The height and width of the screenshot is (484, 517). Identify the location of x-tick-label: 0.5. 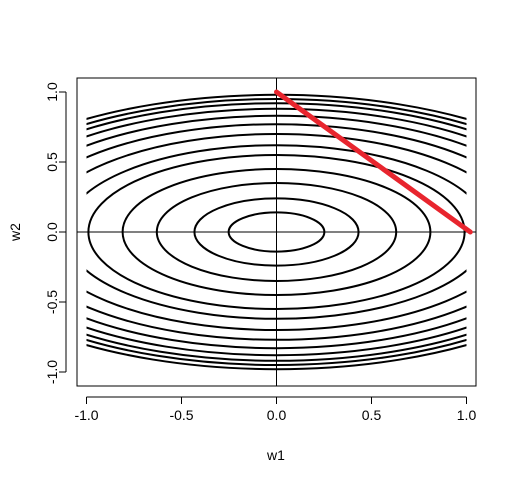
(372, 415).